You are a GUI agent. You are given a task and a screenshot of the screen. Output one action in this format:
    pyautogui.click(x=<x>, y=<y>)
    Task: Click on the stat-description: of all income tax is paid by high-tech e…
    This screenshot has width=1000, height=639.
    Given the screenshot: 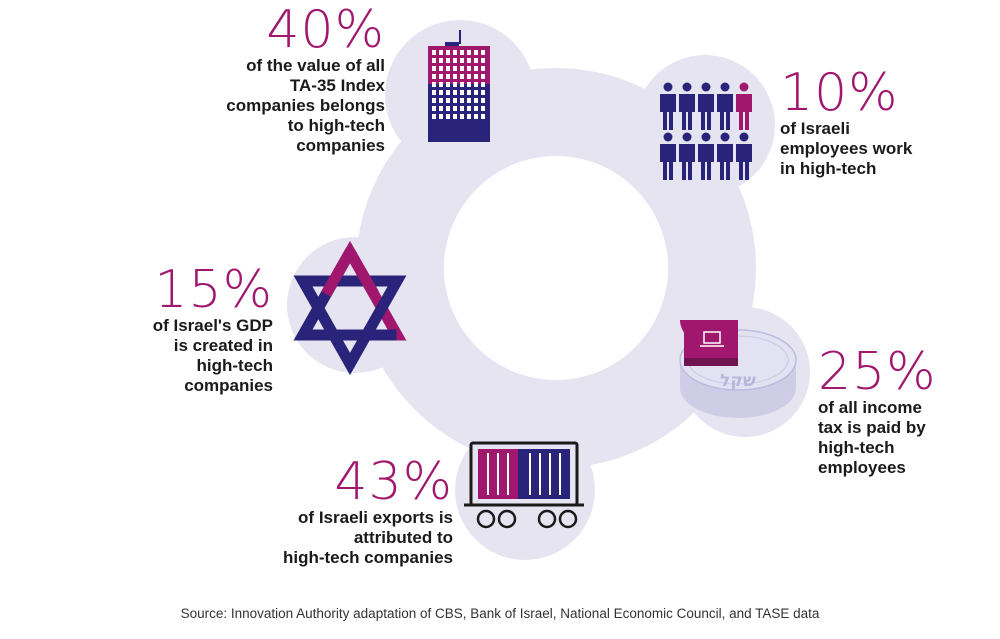 What is the action you would take?
    pyautogui.click(x=872, y=437)
    